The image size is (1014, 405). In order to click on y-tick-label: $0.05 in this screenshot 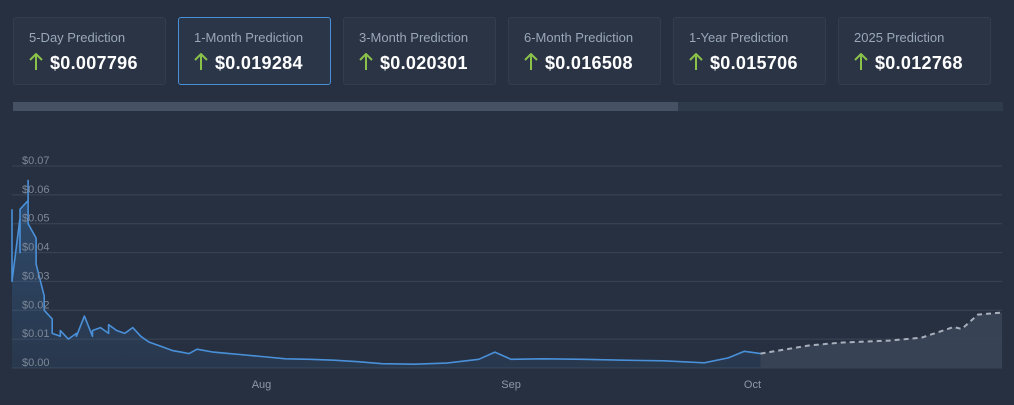, I will do `click(36, 219)`.